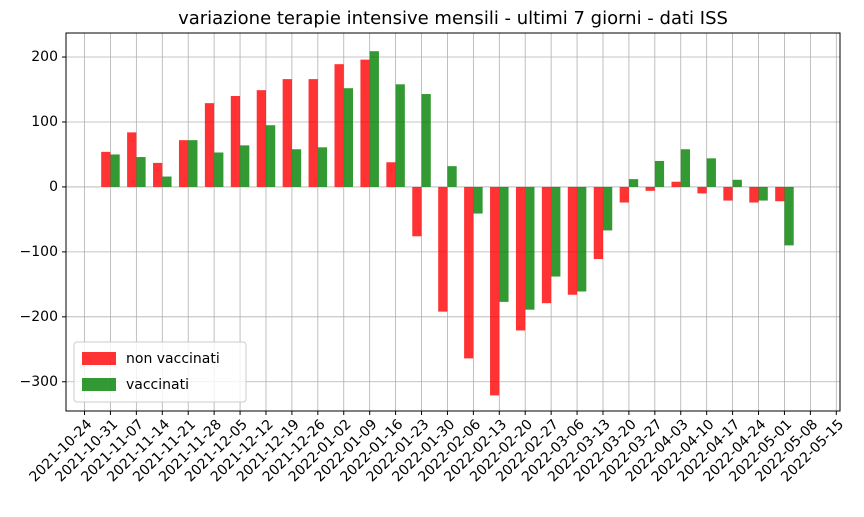 The width and height of the screenshot is (864, 517). Describe the element at coordinates (44, 57) in the screenshot. I see `y-tick-label: 200` at that location.